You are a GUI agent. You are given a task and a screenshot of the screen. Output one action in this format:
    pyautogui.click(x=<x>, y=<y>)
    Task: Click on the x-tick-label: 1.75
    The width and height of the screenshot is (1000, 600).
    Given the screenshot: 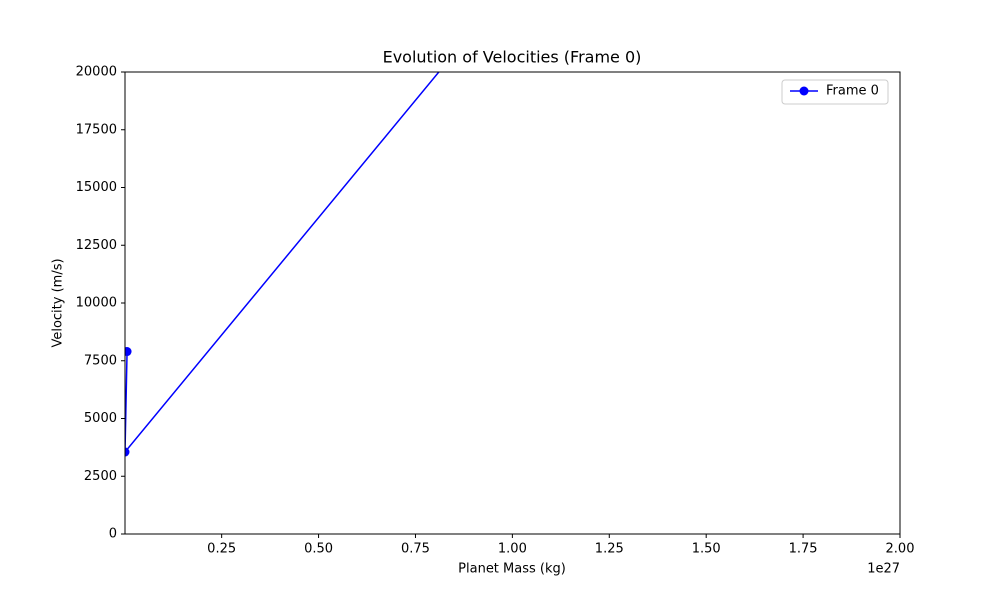 What is the action you would take?
    pyautogui.click(x=803, y=549)
    